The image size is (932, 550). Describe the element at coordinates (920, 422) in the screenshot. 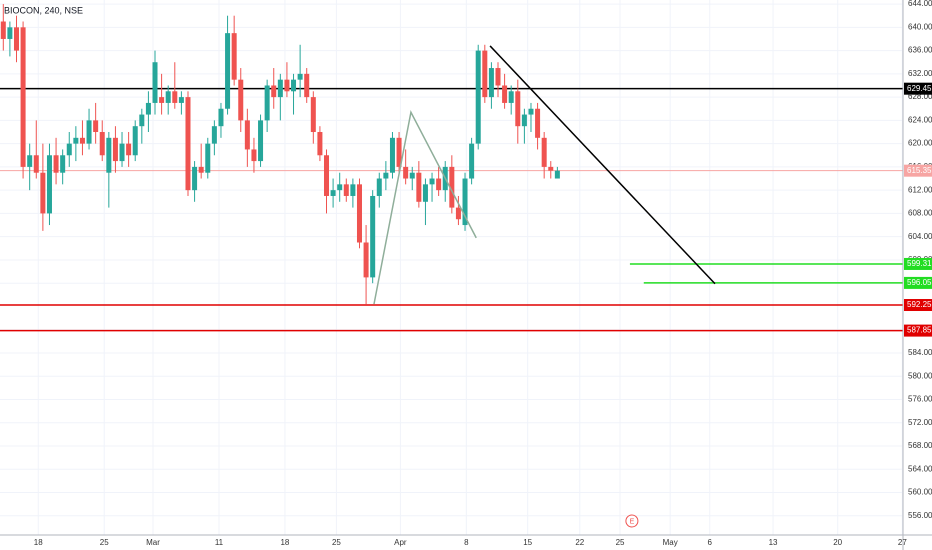

I see `y-tick-label: 572.00` at that location.